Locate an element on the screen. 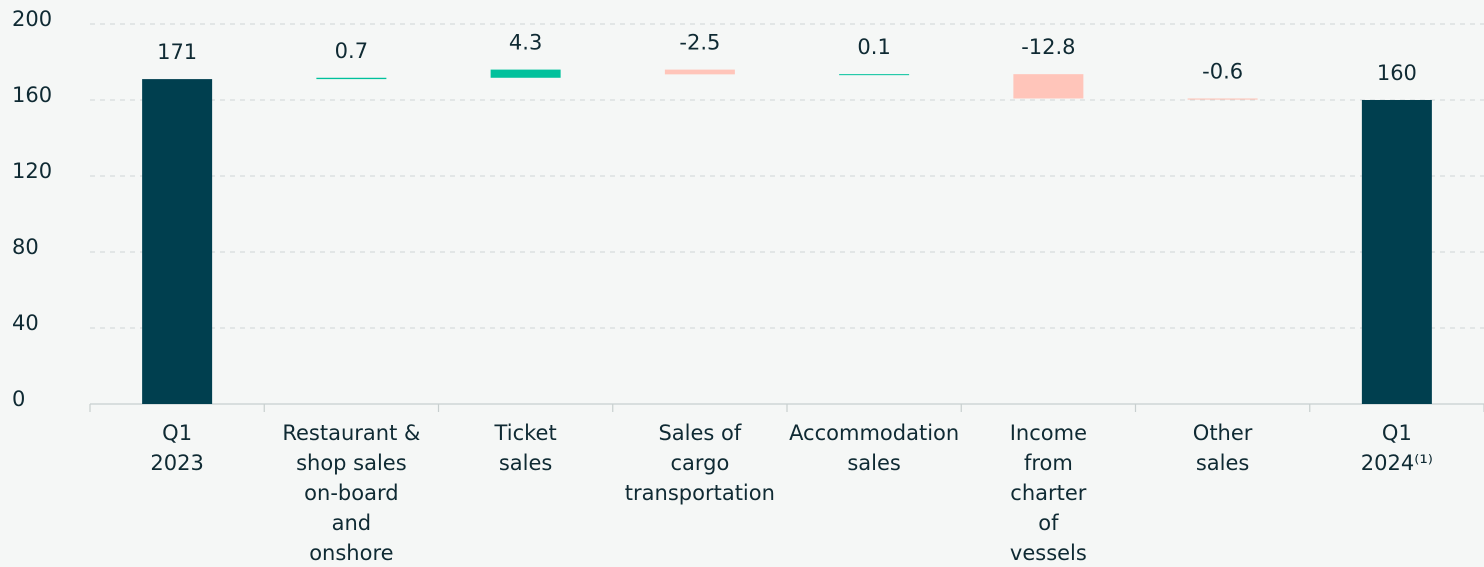  x-tick-label: vessels is located at coordinates (1048, 553).